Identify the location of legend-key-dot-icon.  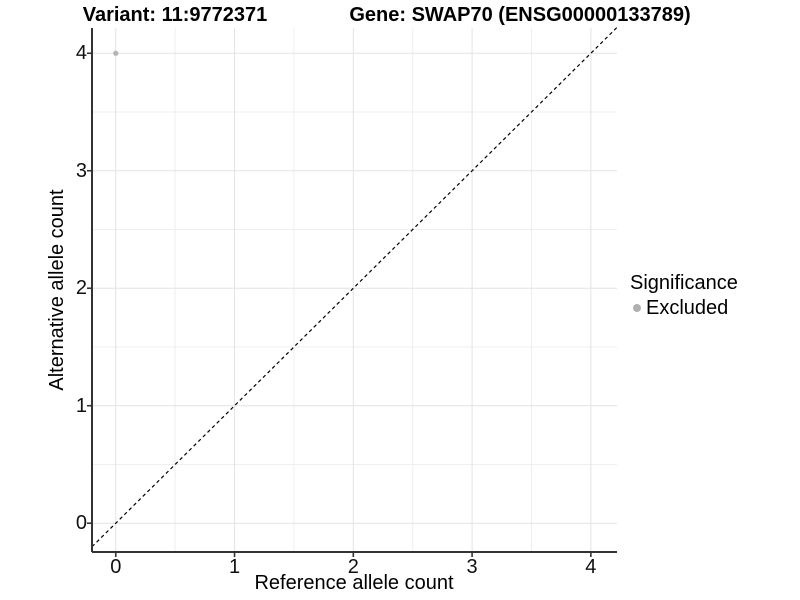
(637, 308).